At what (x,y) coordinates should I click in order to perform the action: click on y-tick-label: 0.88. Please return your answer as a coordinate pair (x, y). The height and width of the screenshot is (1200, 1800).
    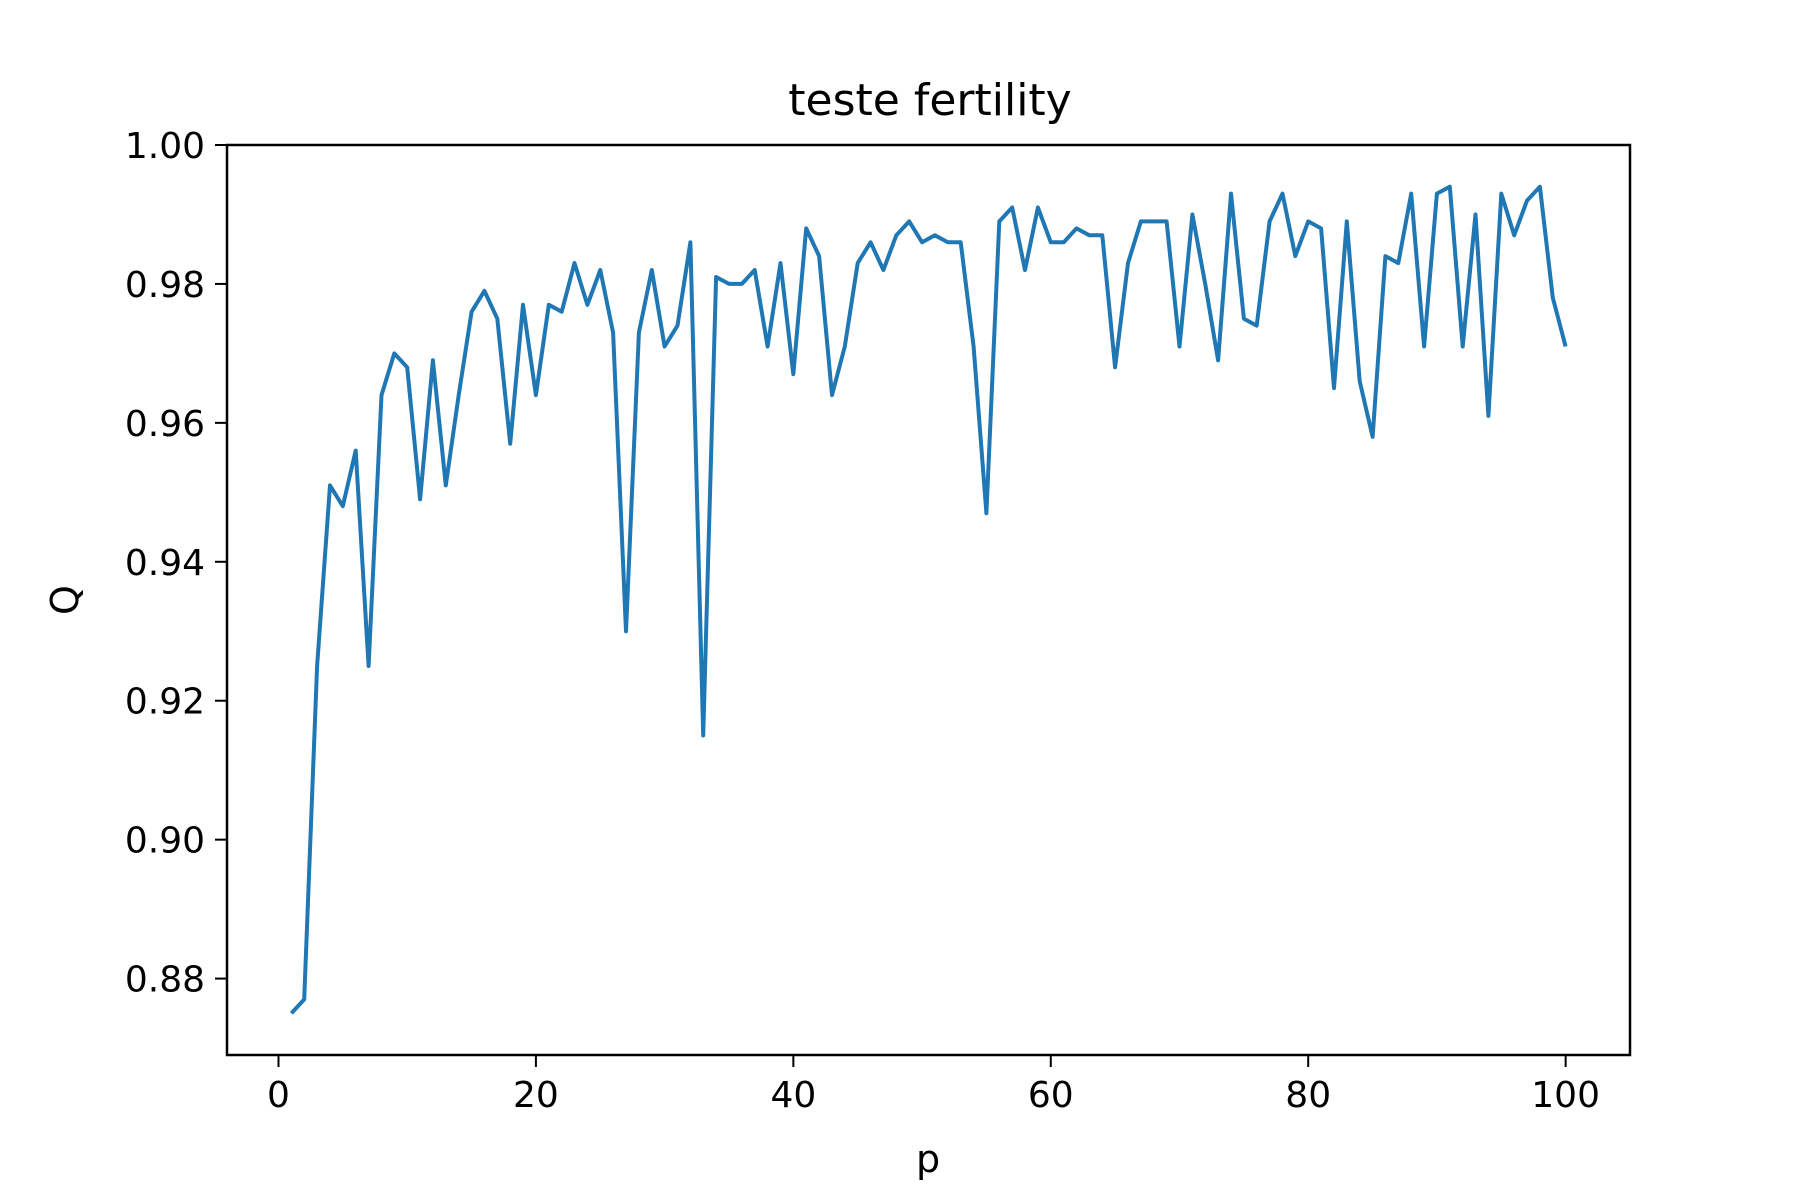
    Looking at the image, I should click on (165, 980).